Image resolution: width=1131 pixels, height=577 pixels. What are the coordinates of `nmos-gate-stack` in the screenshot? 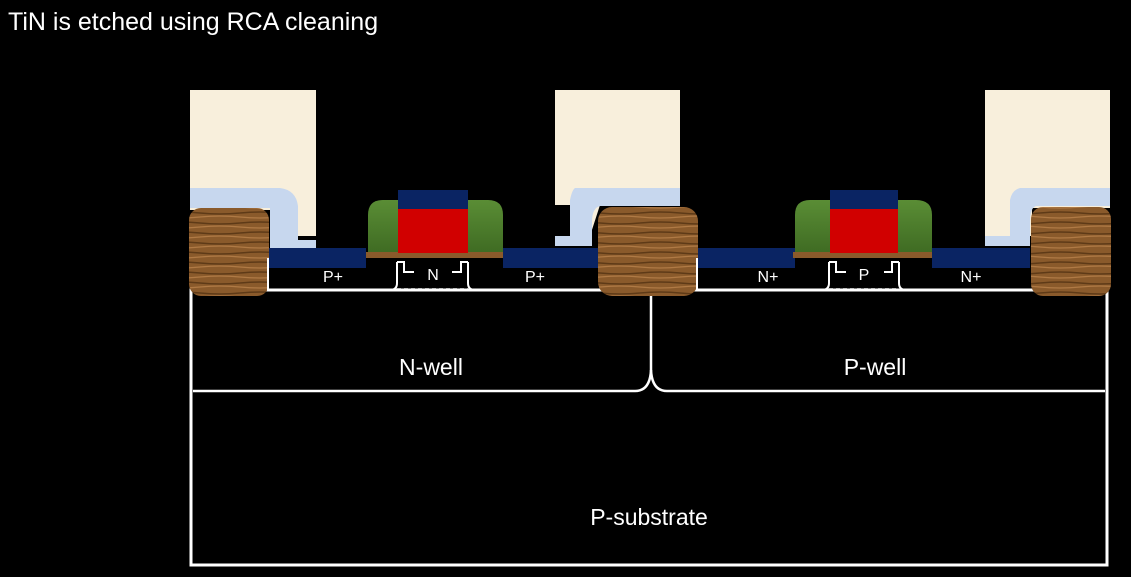 It's located at (862, 224).